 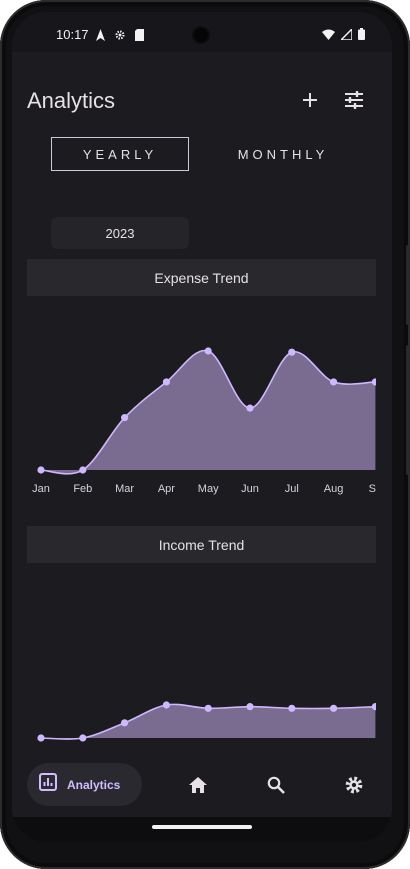 I want to click on expense-x-tick-aug: Aug, so click(x=334, y=489).